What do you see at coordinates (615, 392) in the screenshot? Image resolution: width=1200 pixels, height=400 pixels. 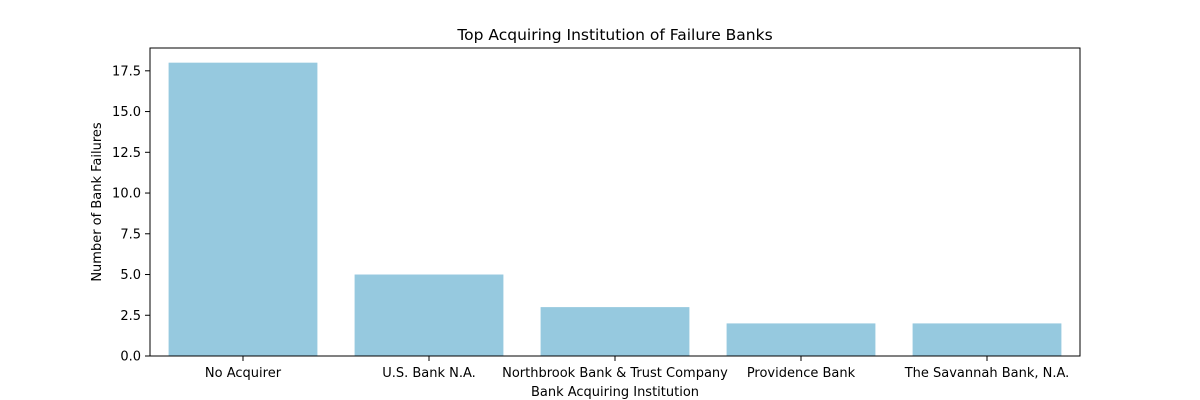 I see `x-axis-title: Bank Acquiring Institution` at bounding box center [615, 392].